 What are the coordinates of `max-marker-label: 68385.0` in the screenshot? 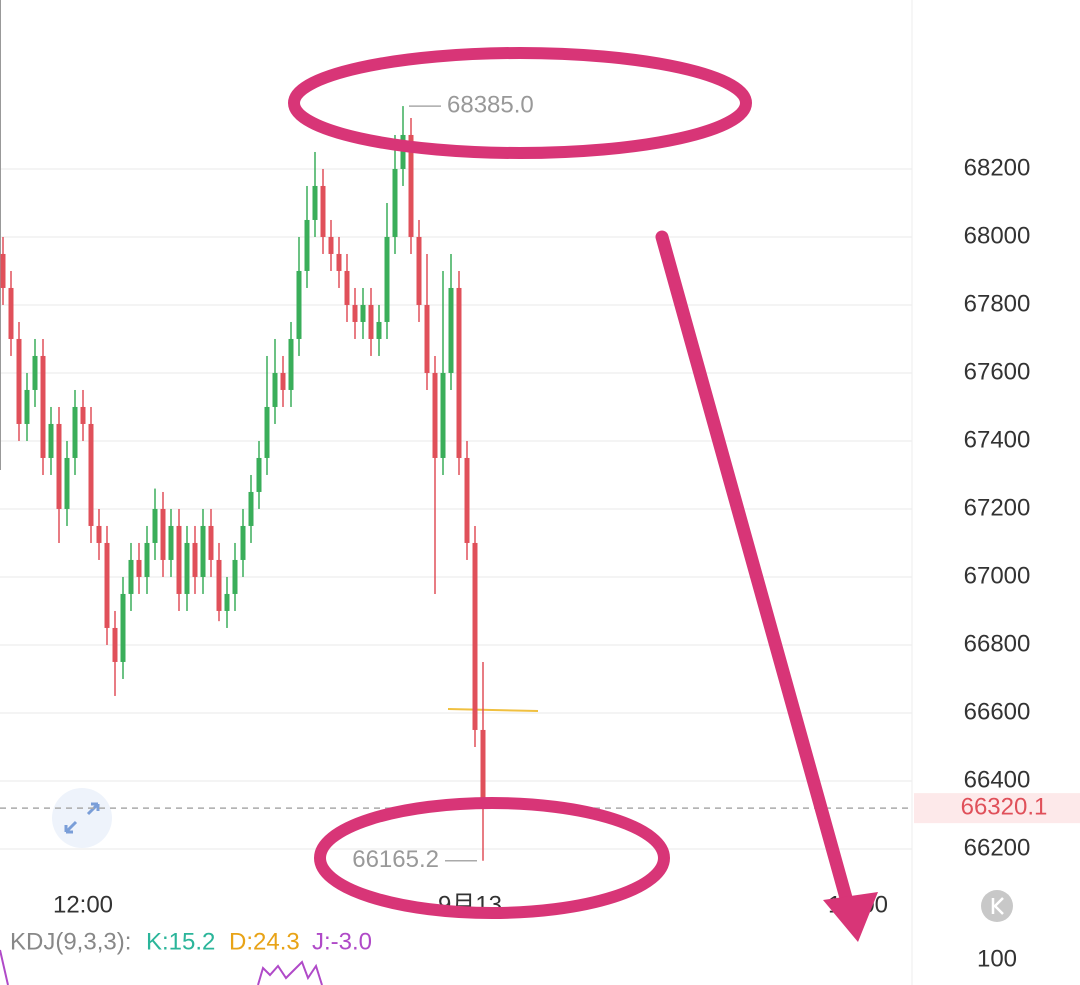 It's located at (490, 104).